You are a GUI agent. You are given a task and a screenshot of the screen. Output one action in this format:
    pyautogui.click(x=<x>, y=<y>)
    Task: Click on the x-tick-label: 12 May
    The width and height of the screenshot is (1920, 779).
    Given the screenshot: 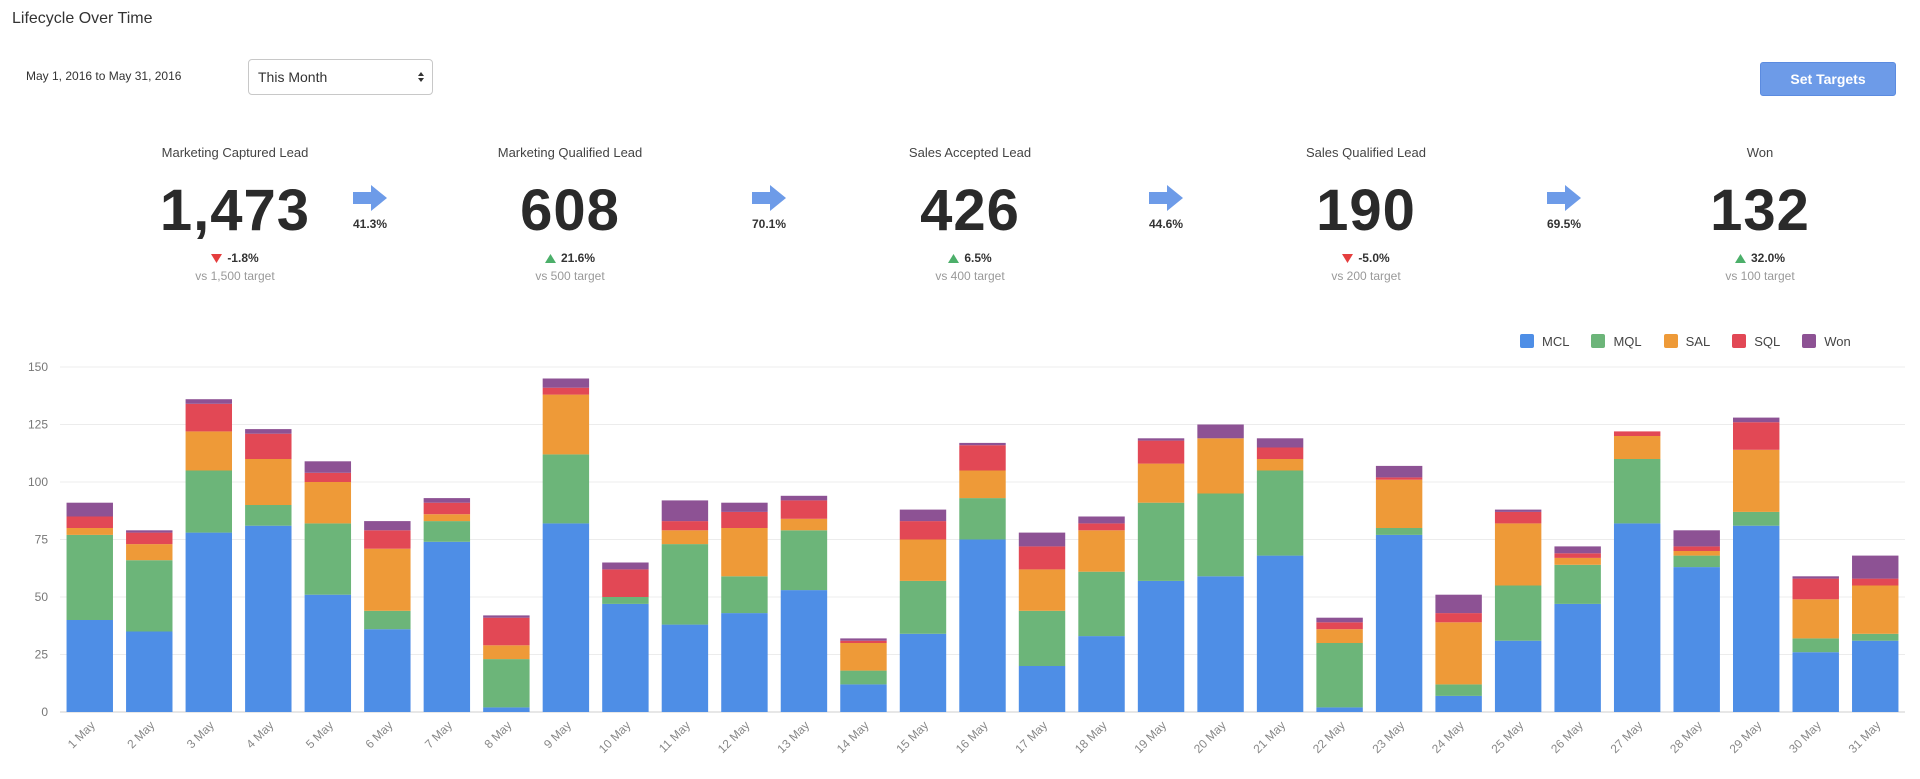 What is the action you would take?
    pyautogui.click(x=734, y=737)
    